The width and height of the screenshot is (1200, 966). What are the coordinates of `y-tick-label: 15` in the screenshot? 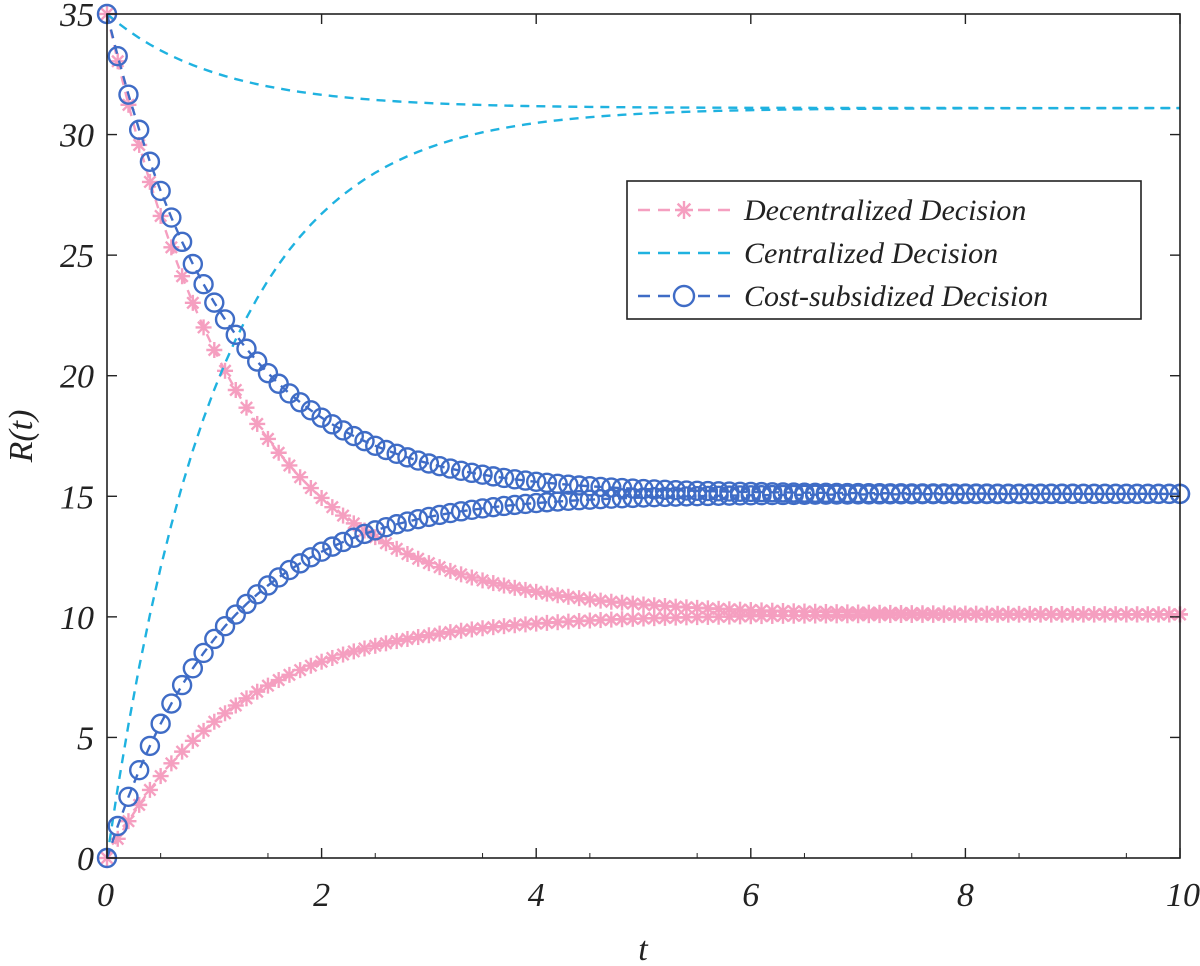 It's located at (77, 497).